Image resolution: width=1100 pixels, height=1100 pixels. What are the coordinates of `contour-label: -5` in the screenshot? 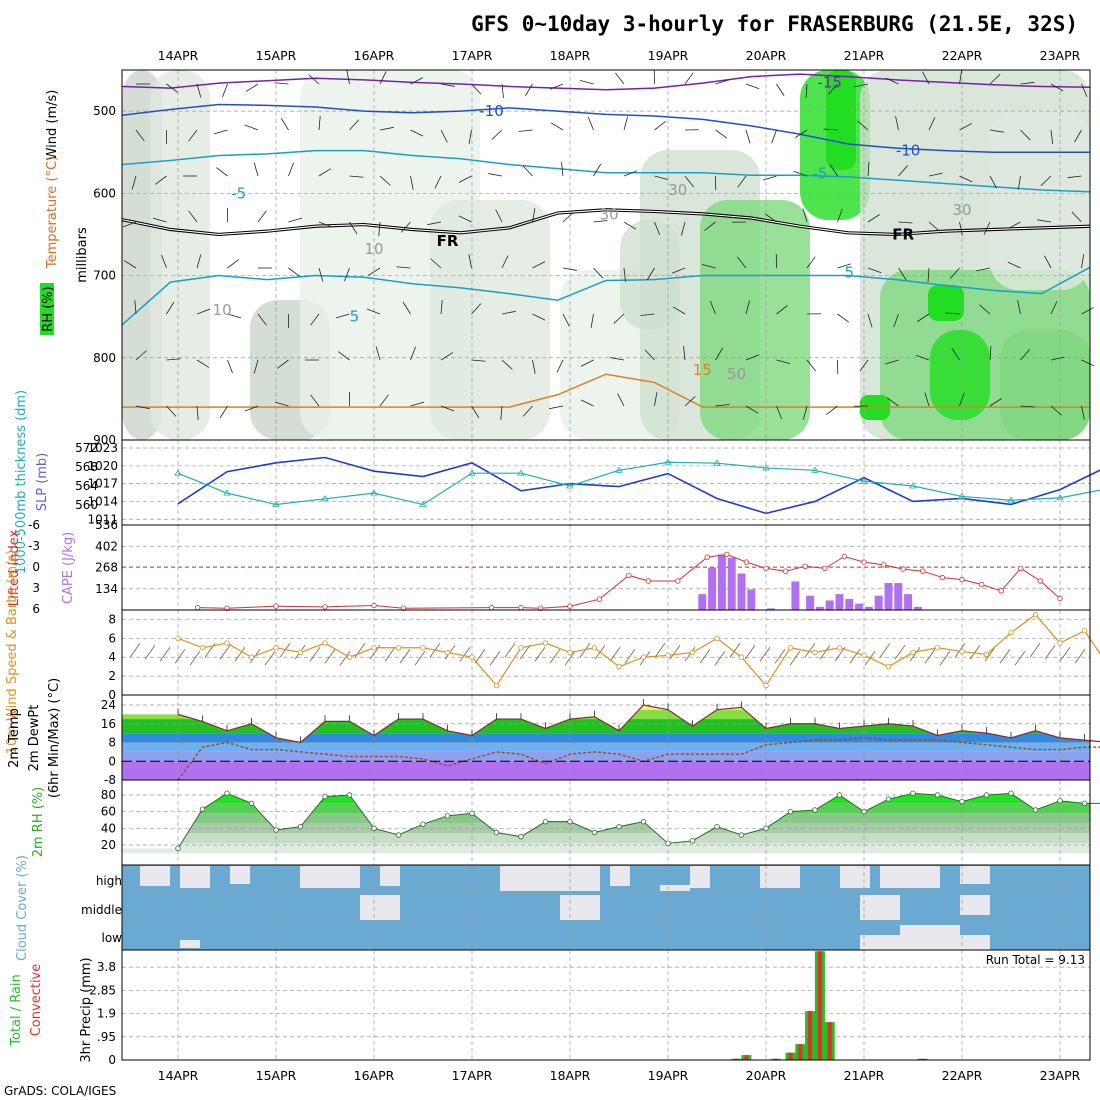 It's located at (238, 193).